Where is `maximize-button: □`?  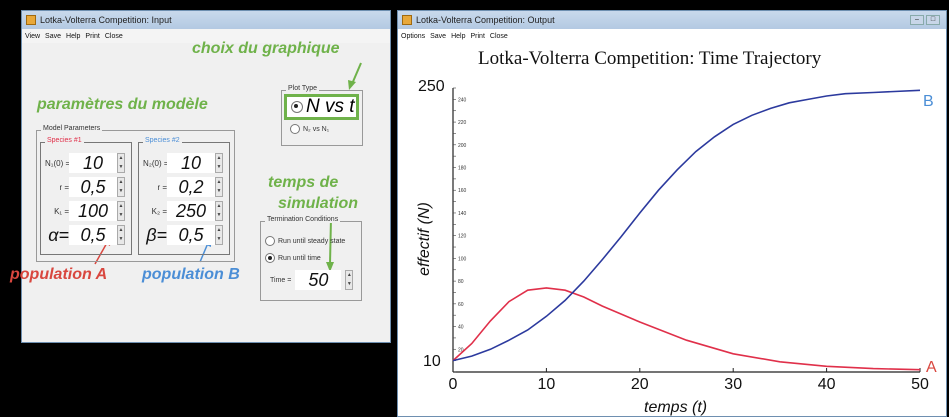
maximize-button: □ is located at coordinates (933, 20).